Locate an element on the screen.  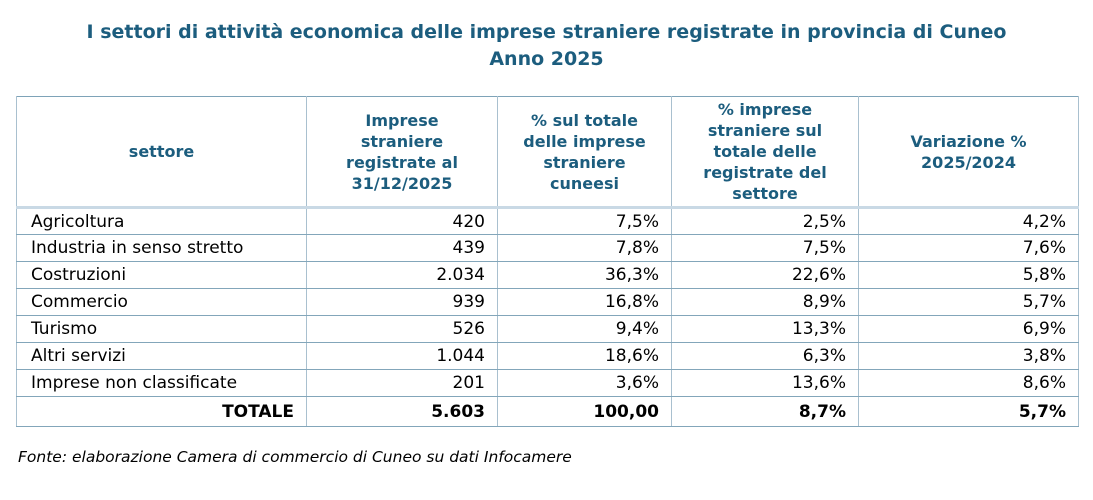
table-row: Commercio 939 16,8% 8,9% 5,7% is located at coordinates (547, 302).